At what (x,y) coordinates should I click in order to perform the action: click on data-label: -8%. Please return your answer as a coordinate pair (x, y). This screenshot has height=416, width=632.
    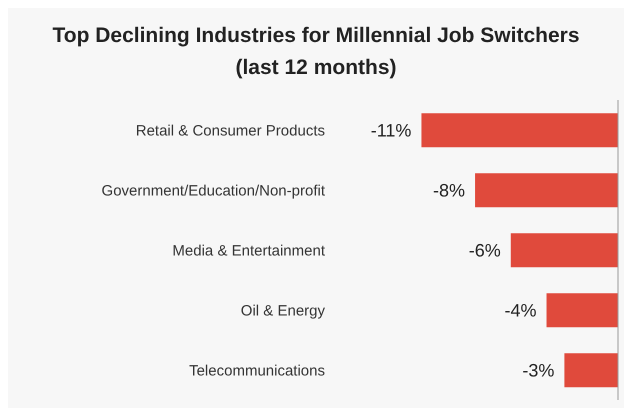
    Looking at the image, I should click on (449, 190).